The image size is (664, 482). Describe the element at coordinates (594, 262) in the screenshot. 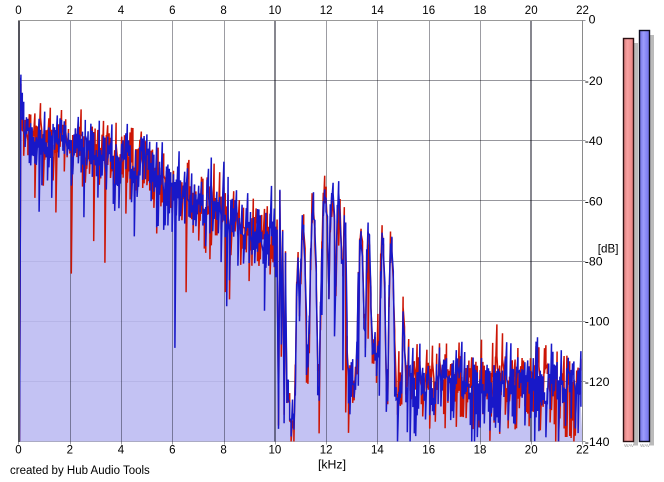

I see `svg-text: -80` at that location.